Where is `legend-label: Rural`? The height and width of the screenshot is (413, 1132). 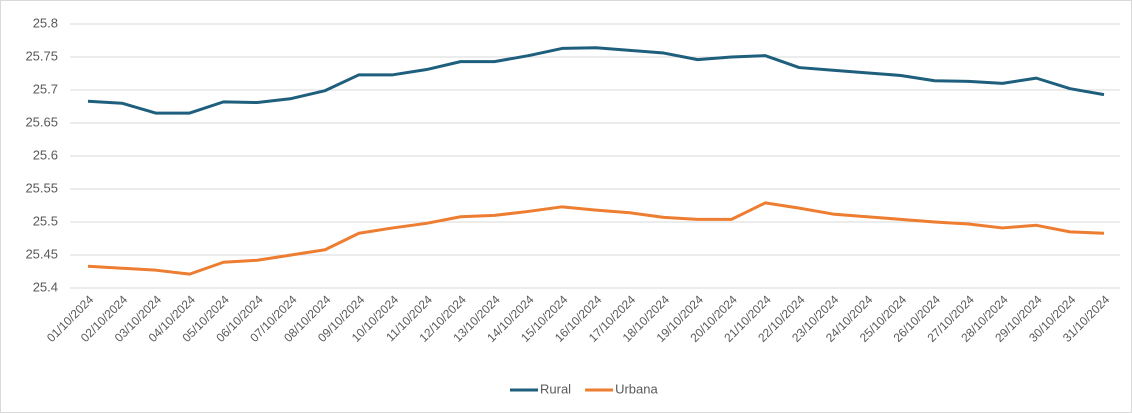
legend-label: Rural is located at coordinates (555, 388).